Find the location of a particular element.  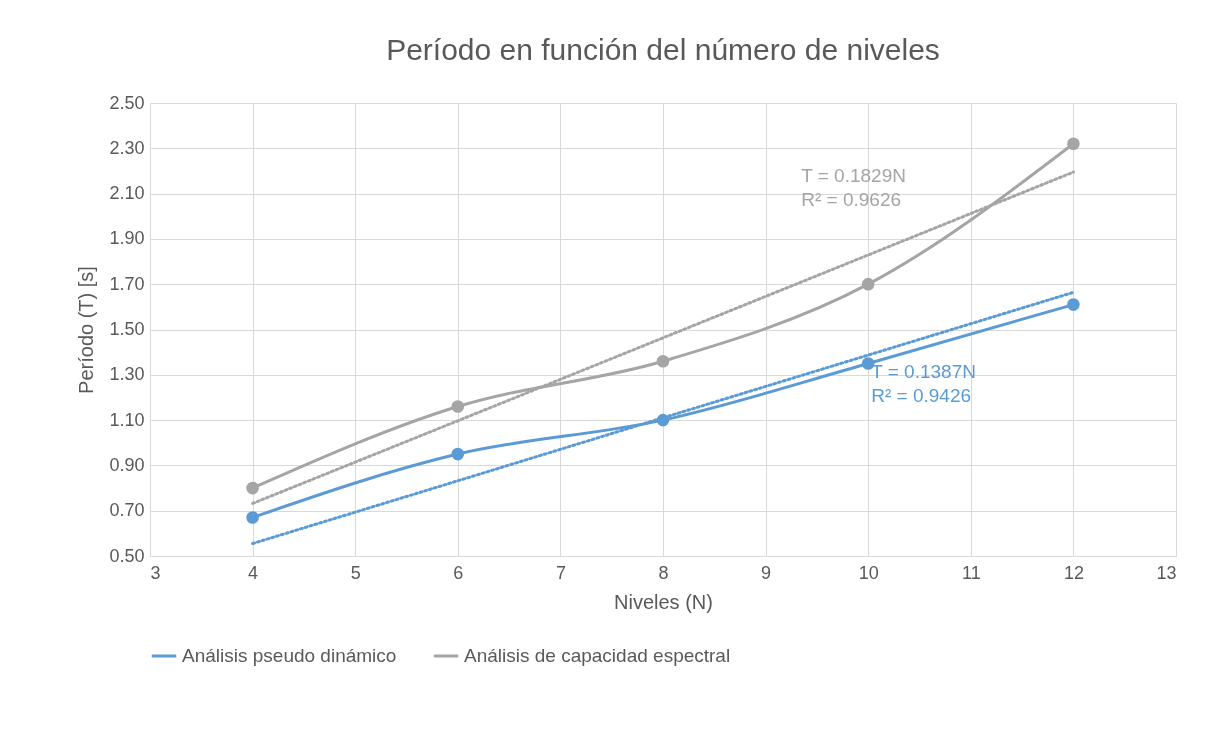

chart-title: Período en función del número de niveles is located at coordinates (663, 49).